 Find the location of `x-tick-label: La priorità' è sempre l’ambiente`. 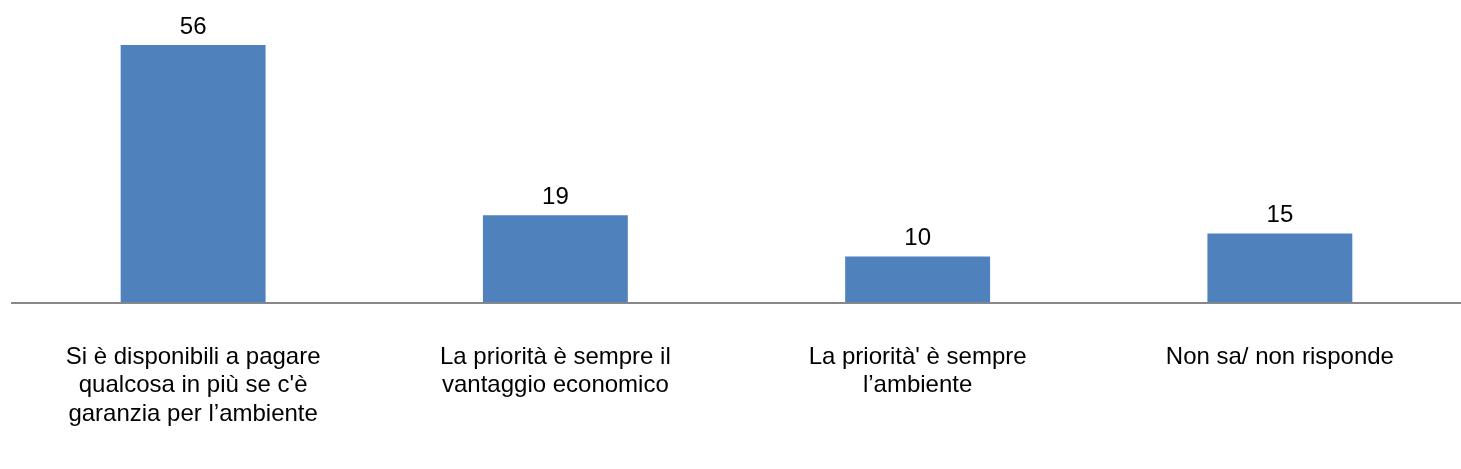

x-tick-label: La priorità' è sempre l’ambiente is located at coordinates (917, 369).